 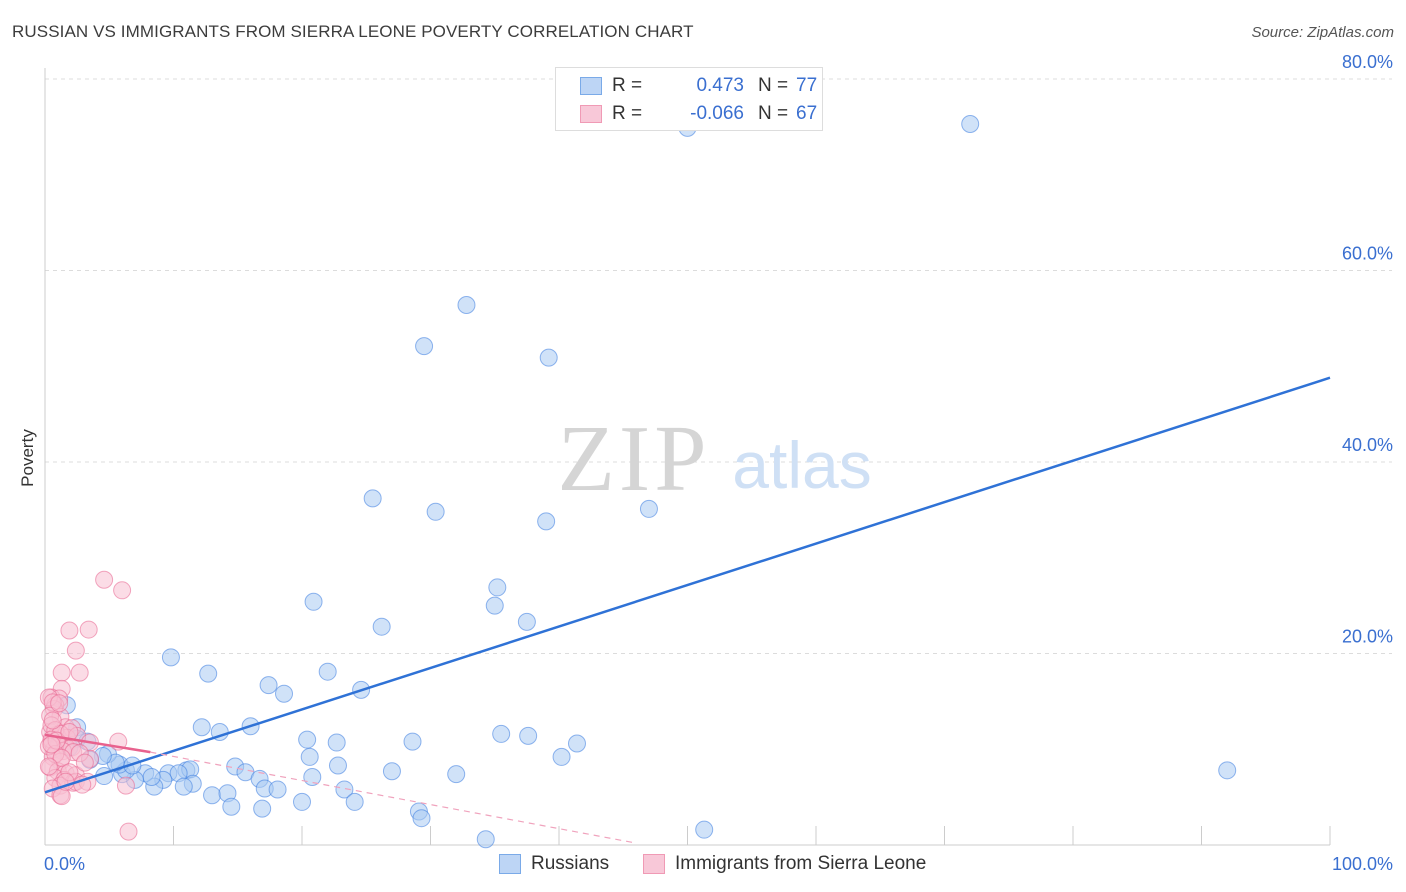 I want to click on legend-swatch-sierra-leone, so click(x=591, y=114).